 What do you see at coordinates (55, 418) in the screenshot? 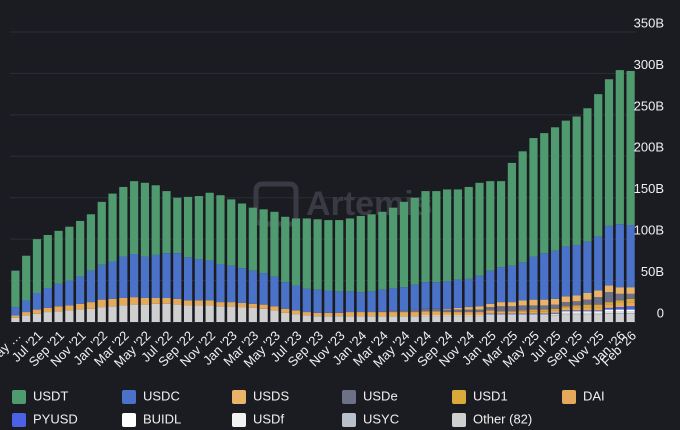
I see `legend-label: PYUSD` at bounding box center [55, 418].